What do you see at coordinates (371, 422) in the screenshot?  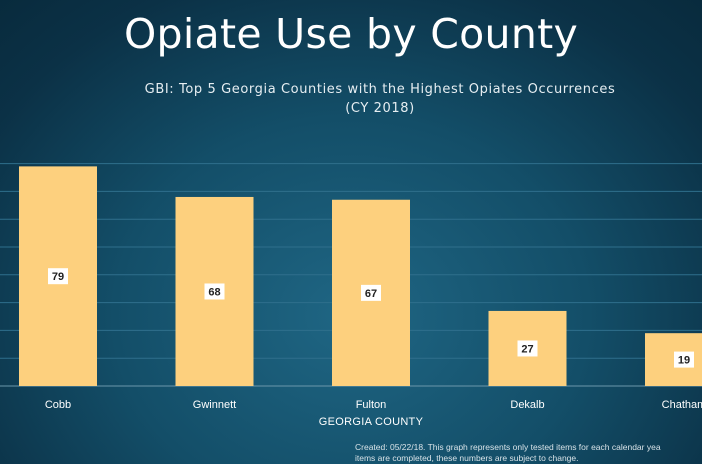 I see `x-axis-label: GEORGIA COUNTY` at bounding box center [371, 422].